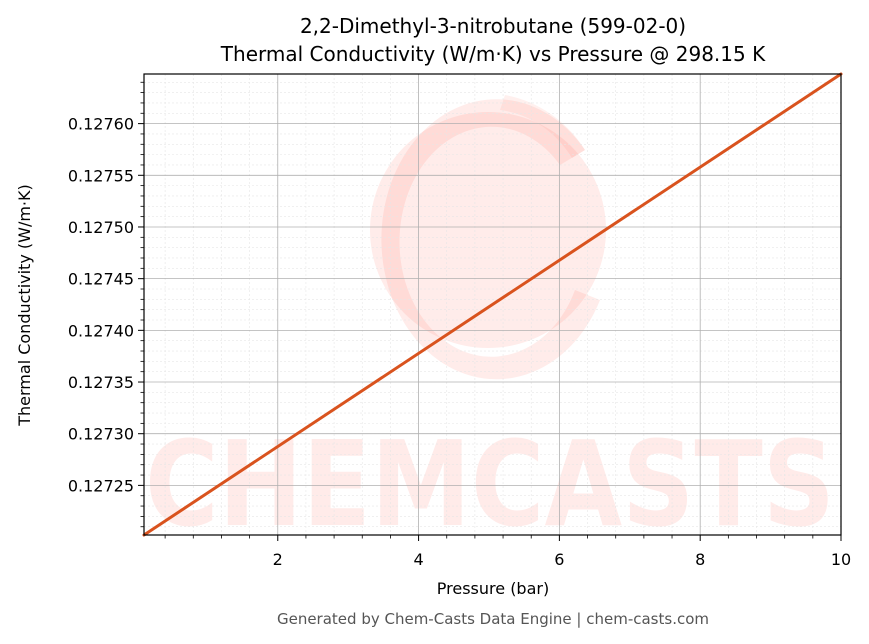  I want to click on x-tick-label: 10, so click(841, 559).